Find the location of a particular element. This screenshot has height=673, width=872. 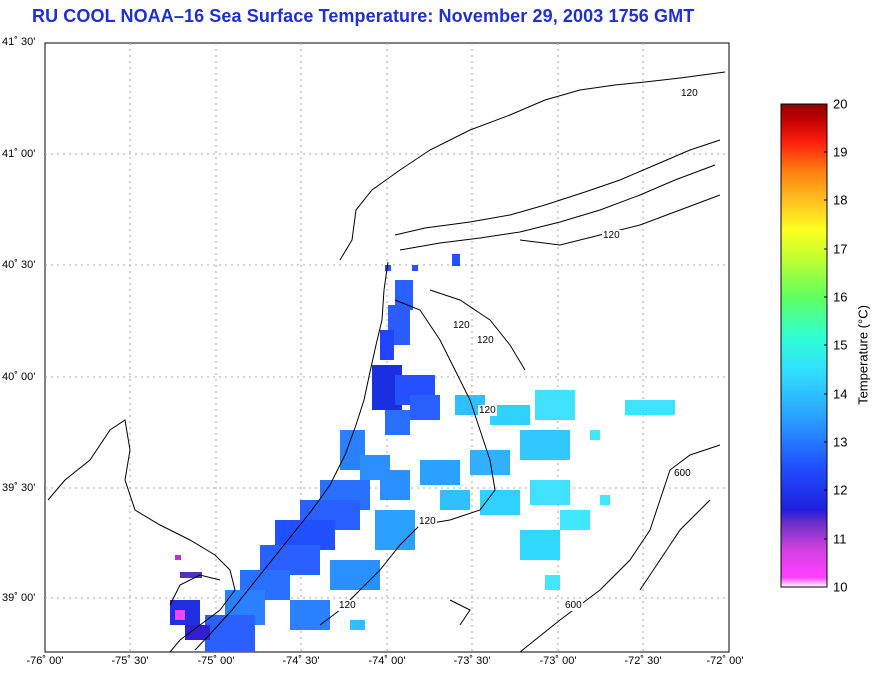

lat-label: 40˚ 30' is located at coordinates (19, 265).